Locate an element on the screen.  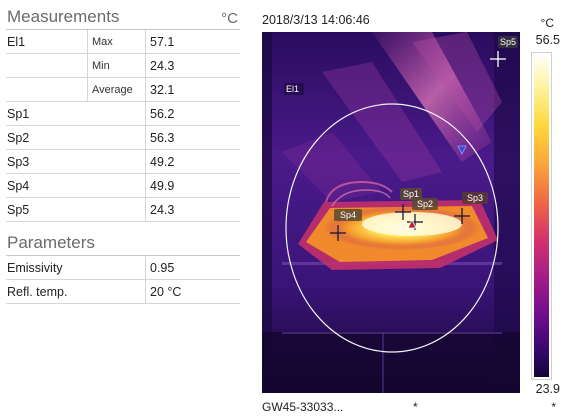
table-row: Min 24.3 is located at coordinates (123, 66).